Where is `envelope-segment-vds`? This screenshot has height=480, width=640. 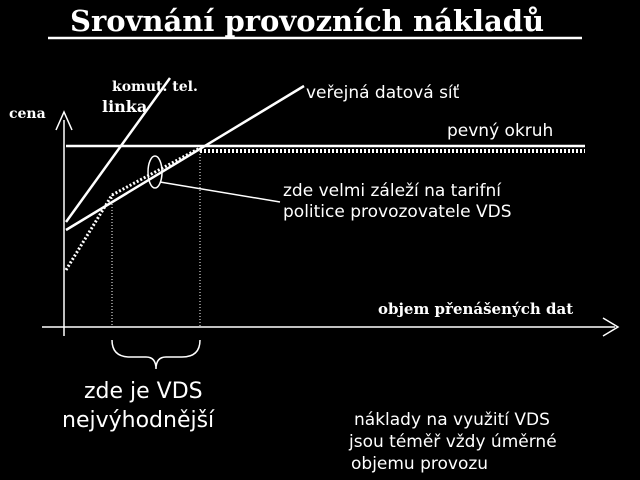 envelope-segment-vds is located at coordinates (156, 171).